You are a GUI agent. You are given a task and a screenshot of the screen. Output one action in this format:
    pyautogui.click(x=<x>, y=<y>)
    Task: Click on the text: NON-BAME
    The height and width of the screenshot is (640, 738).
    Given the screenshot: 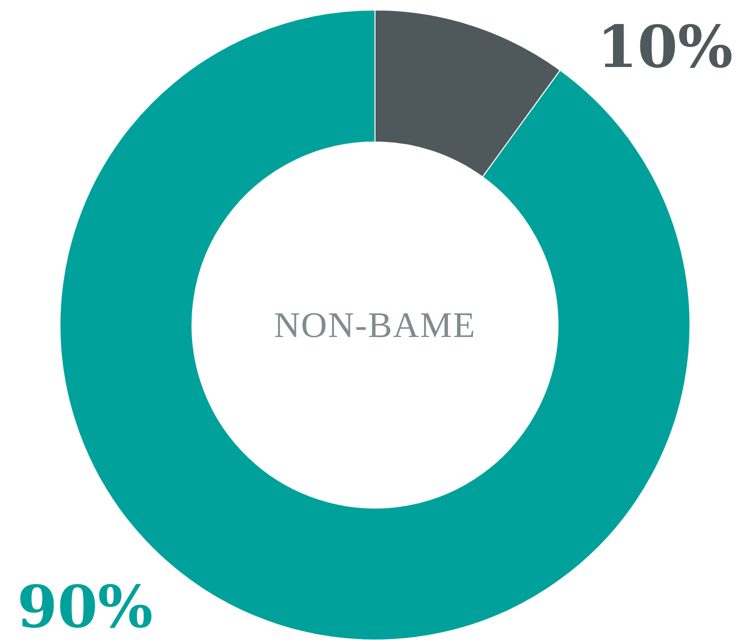 What is the action you would take?
    pyautogui.click(x=375, y=325)
    